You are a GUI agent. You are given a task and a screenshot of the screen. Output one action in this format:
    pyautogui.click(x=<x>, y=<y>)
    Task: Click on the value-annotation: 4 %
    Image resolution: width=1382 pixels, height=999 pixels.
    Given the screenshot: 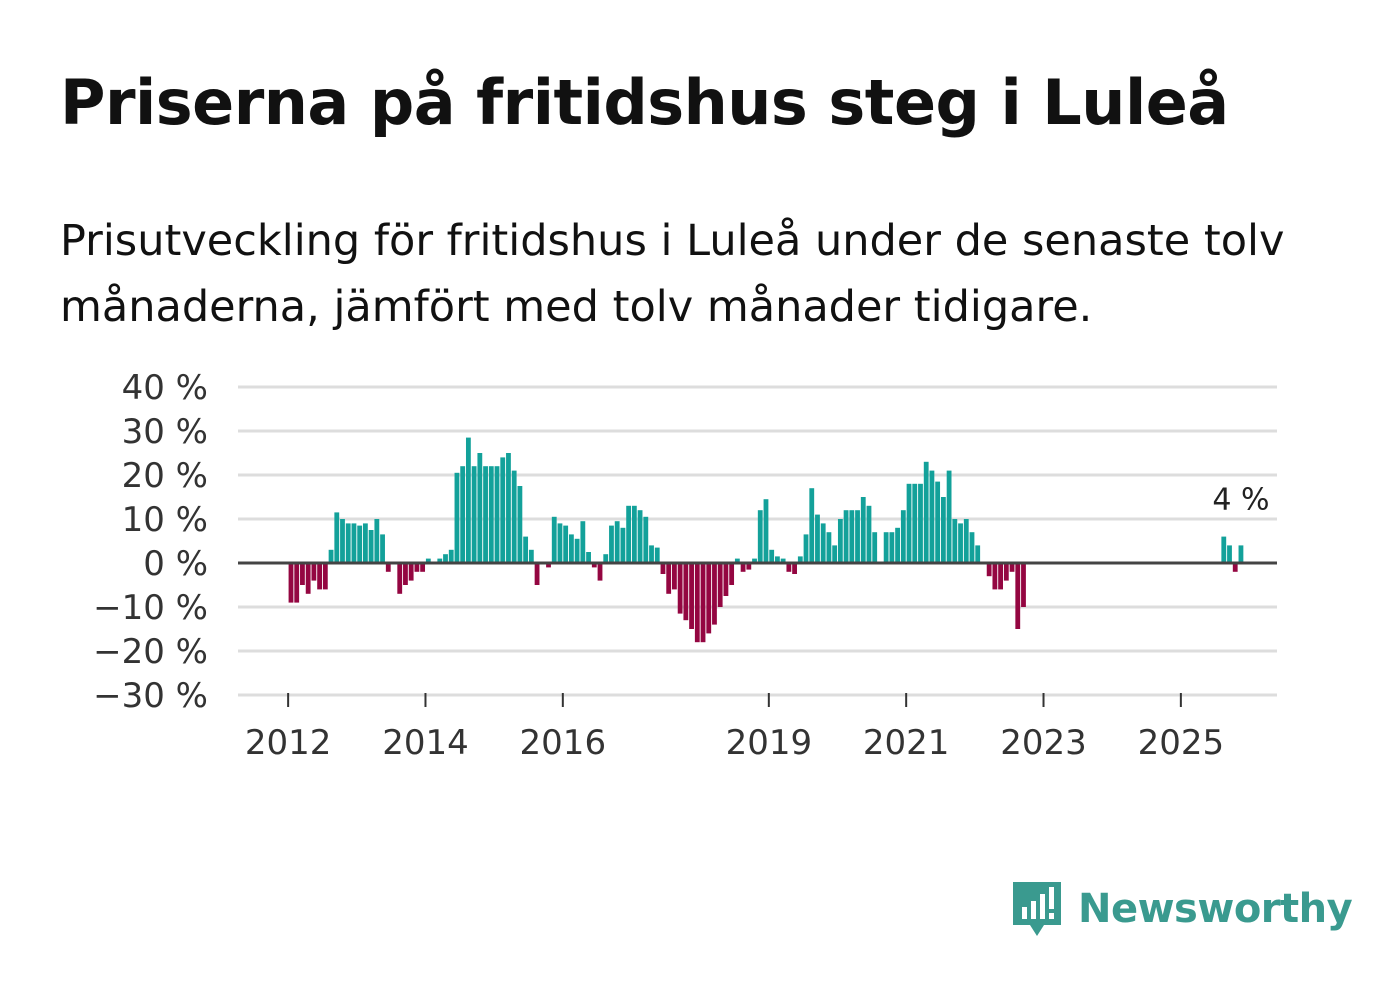 What is the action you would take?
    pyautogui.click(x=1240, y=499)
    